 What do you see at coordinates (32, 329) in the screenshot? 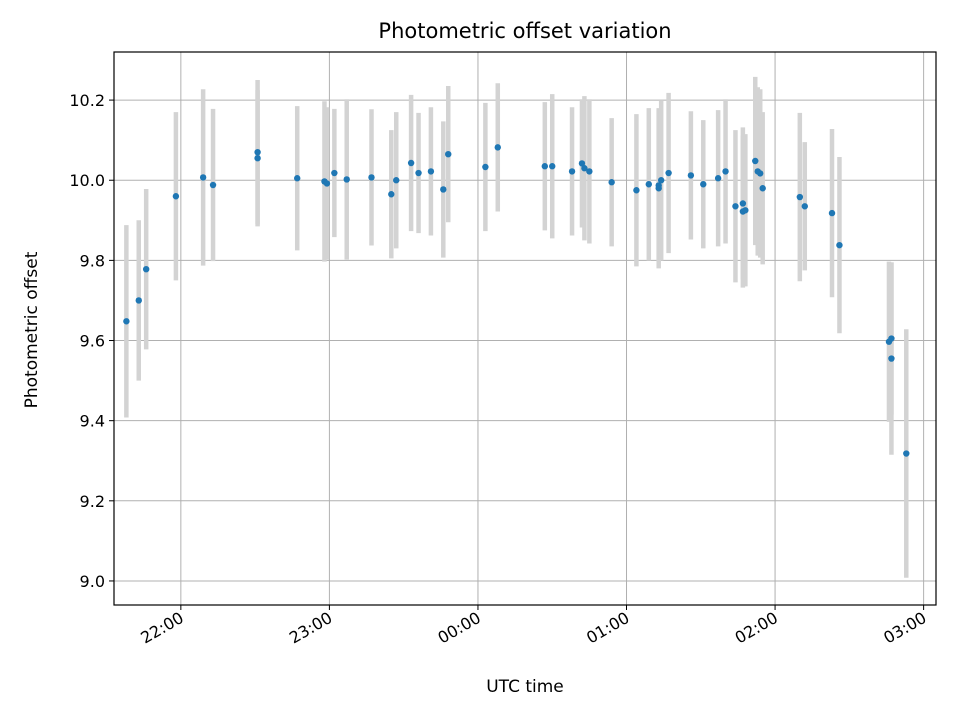
I see `y-axis-label: Photometric offset` at bounding box center [32, 329].